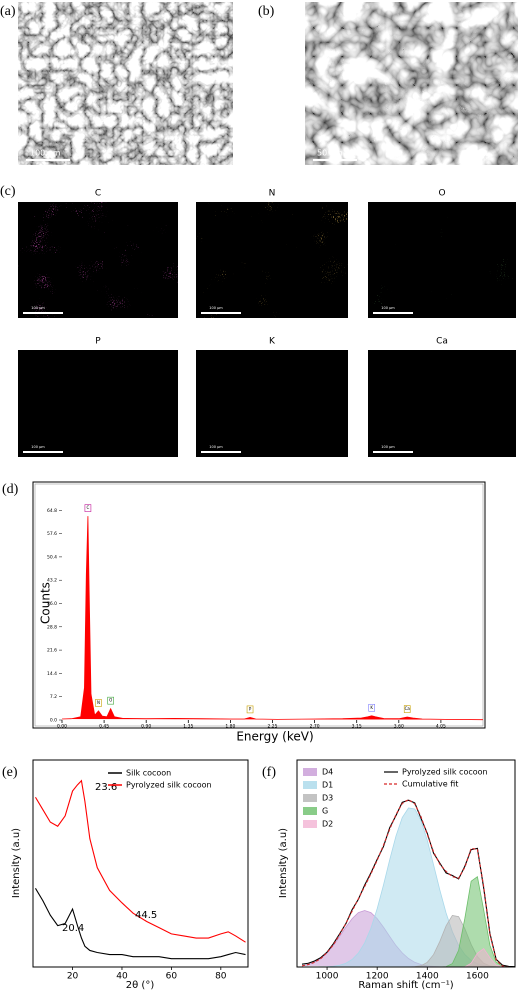  I want to click on legend-label: Cumulative fit, so click(430, 784).